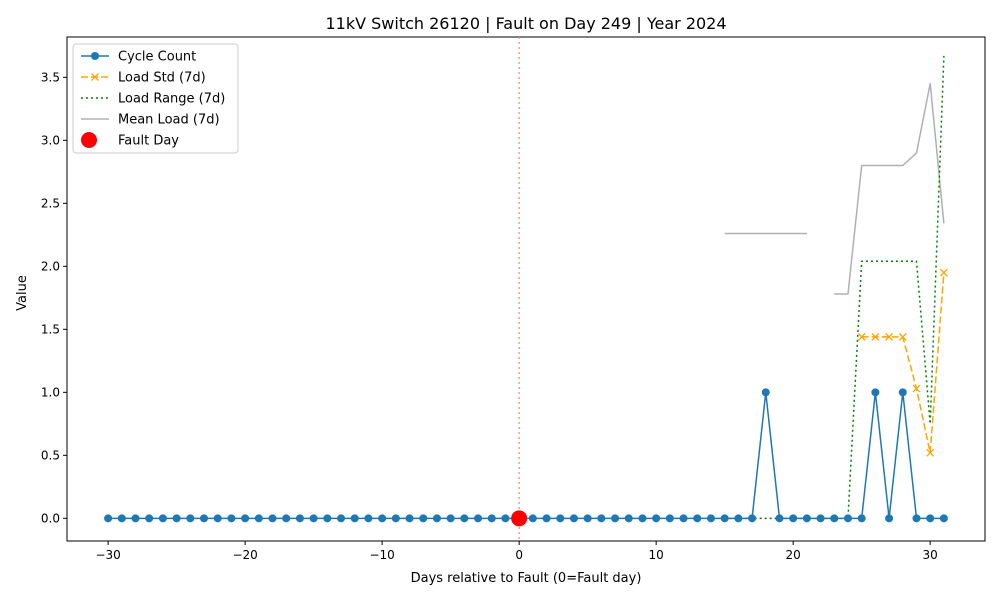 The image size is (1000, 600). Describe the element at coordinates (526, 578) in the screenshot. I see `x-axis-label: Days relative to Fault (0=Fault day)` at that location.